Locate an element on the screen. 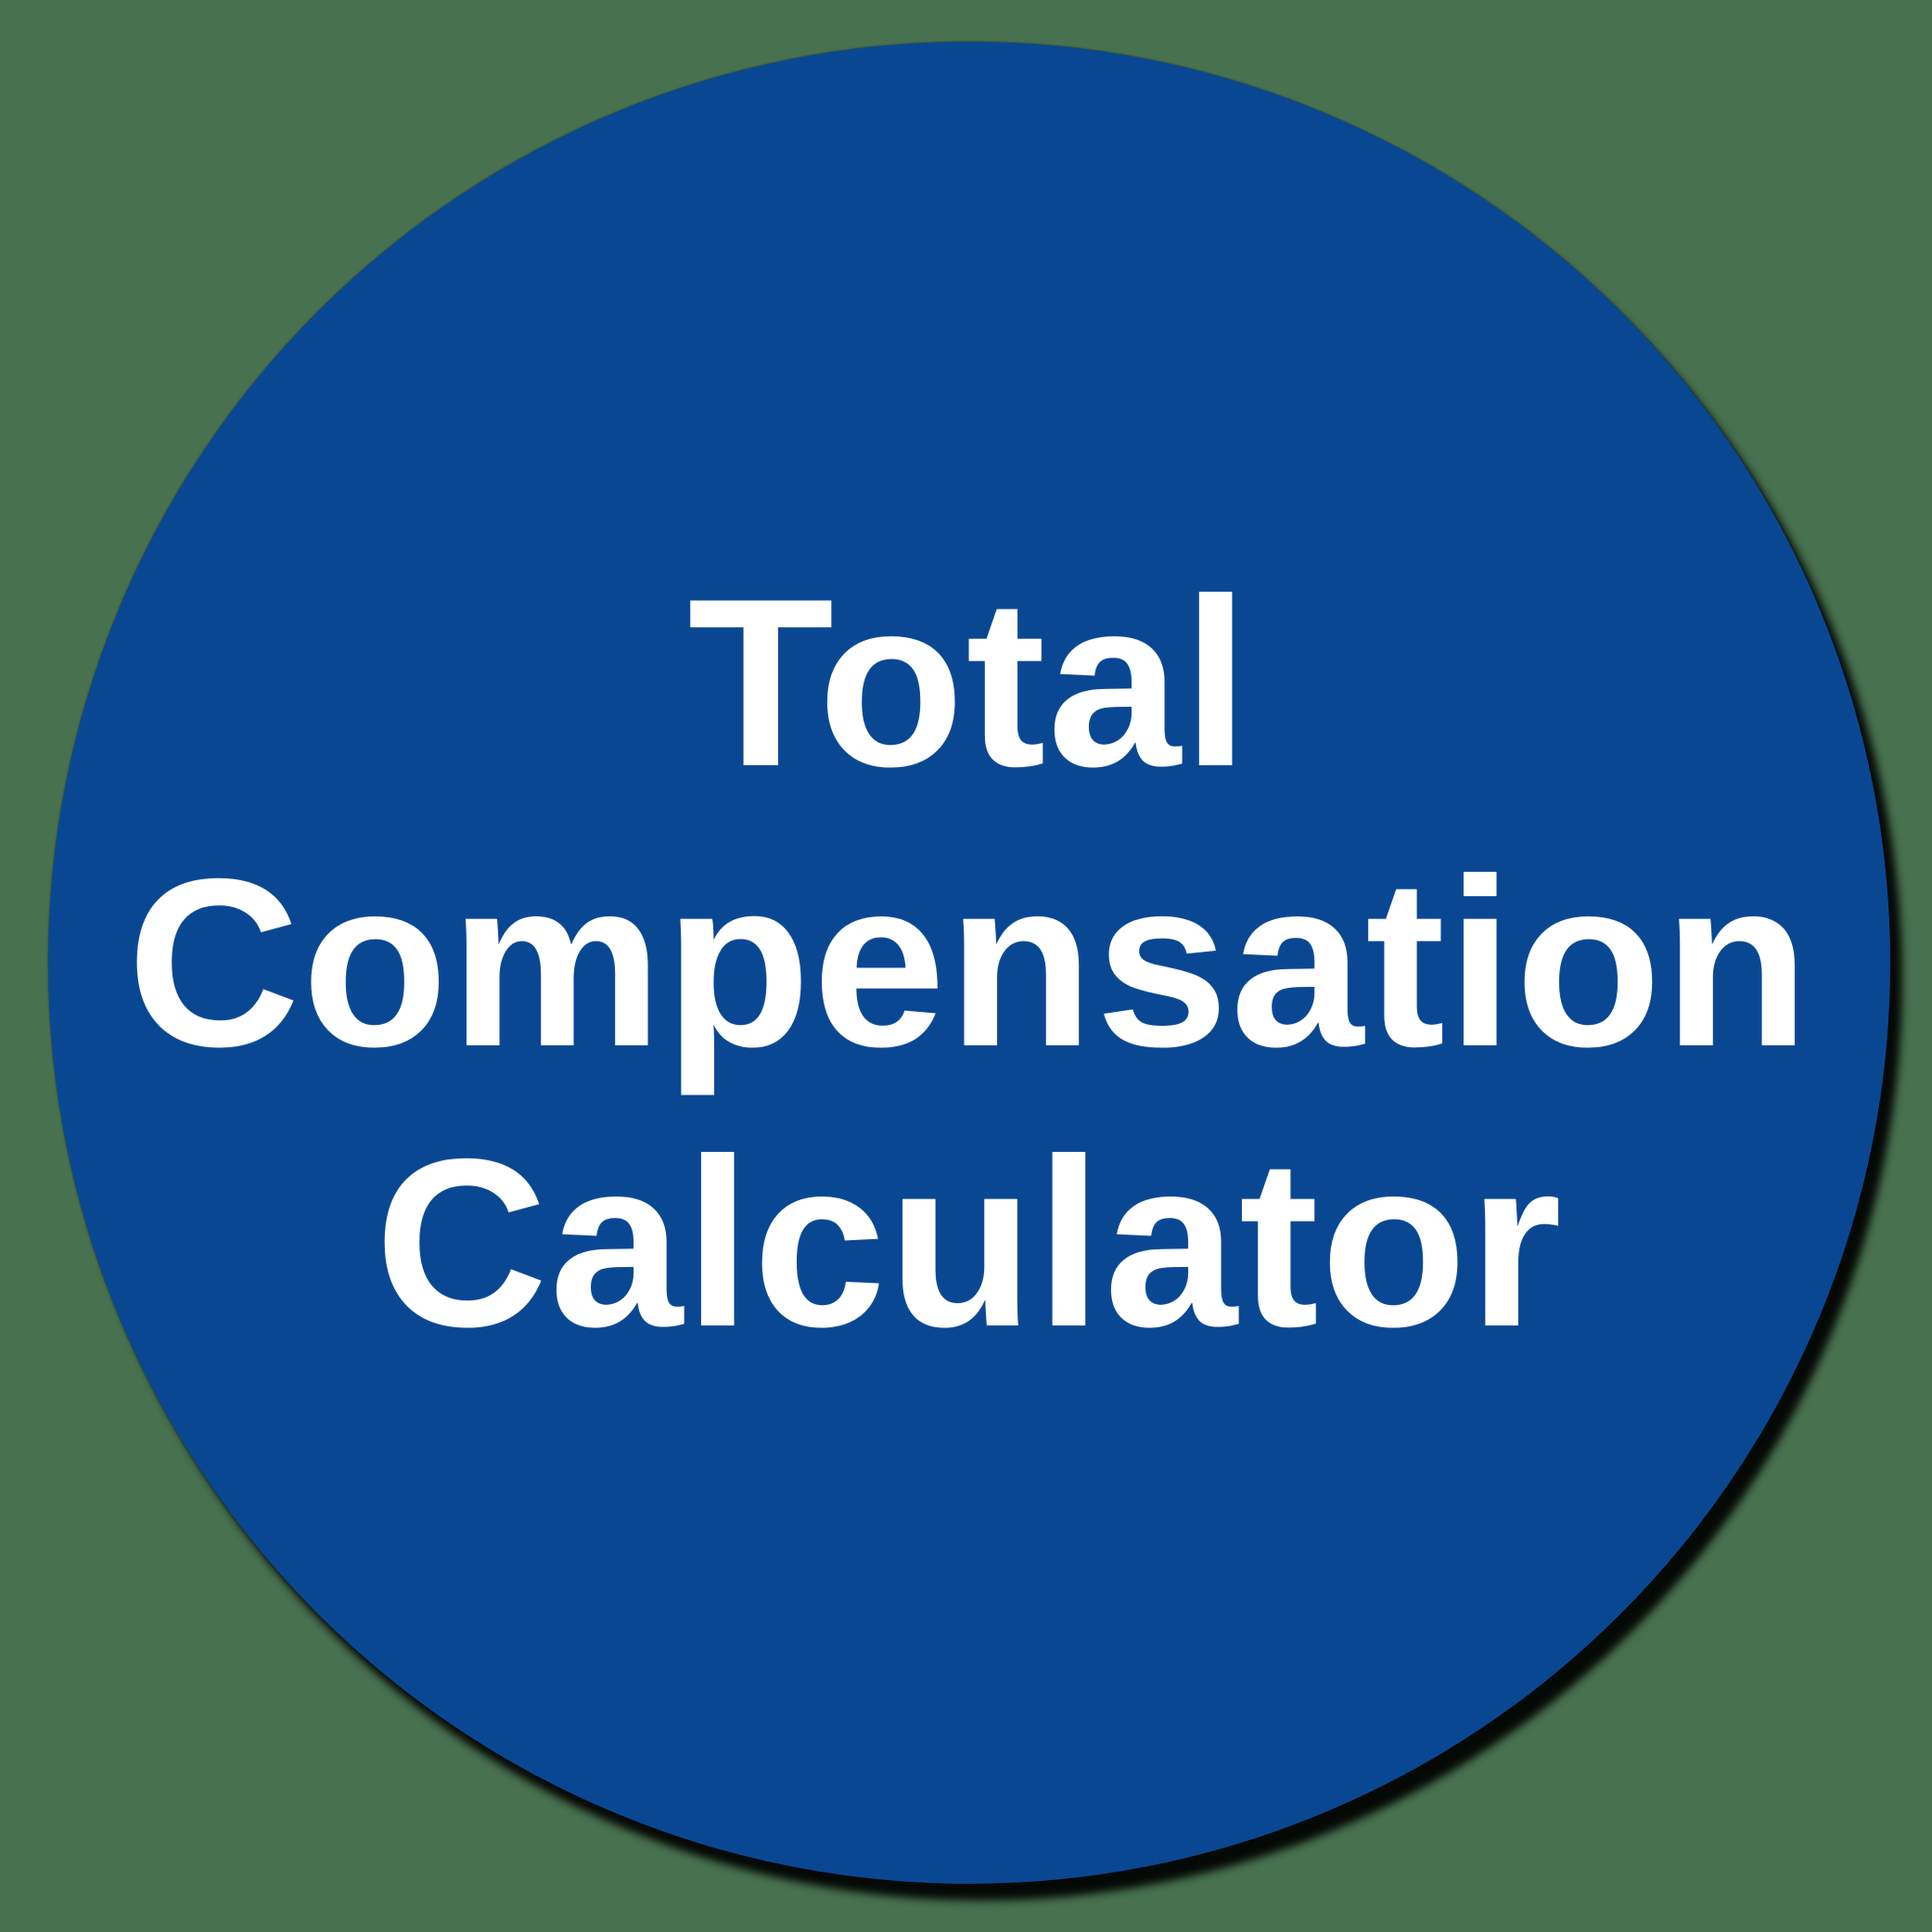 The image size is (1932, 1932). badge-title-line-2: Compensation is located at coordinates (969, 962).